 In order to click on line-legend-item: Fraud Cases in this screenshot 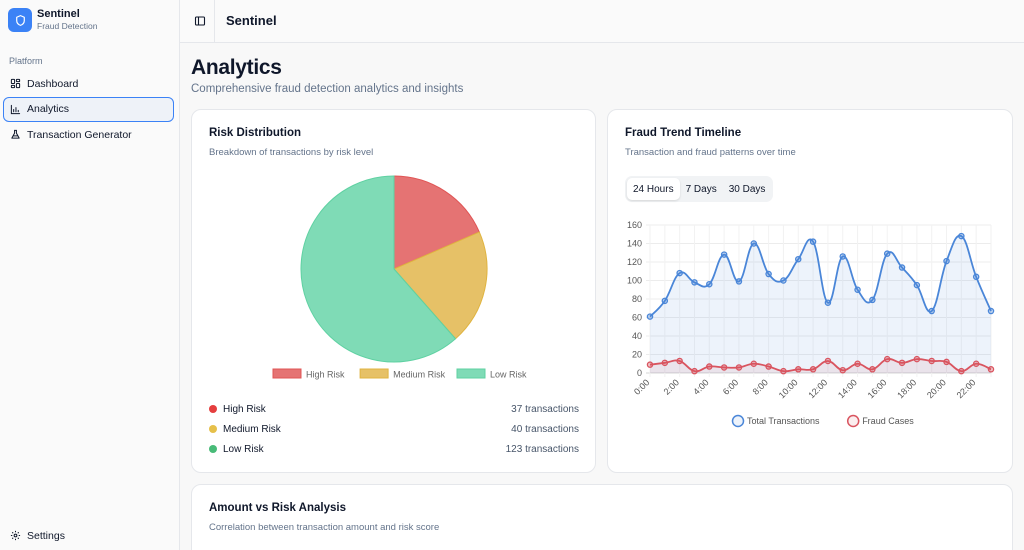, I will do `click(880, 421)`.